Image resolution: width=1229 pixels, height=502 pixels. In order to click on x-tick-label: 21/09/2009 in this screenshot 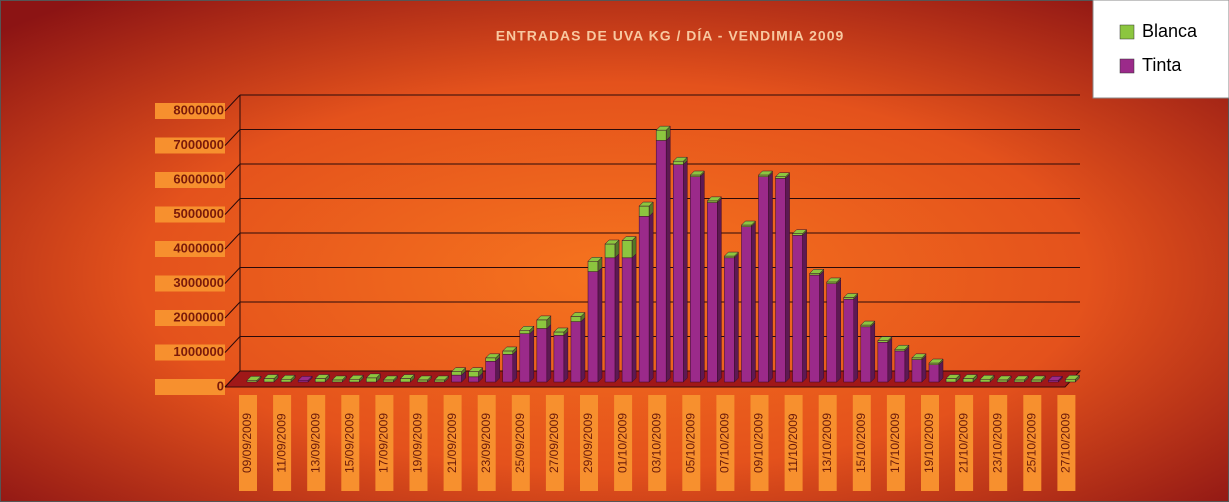, I will do `click(452, 443)`.